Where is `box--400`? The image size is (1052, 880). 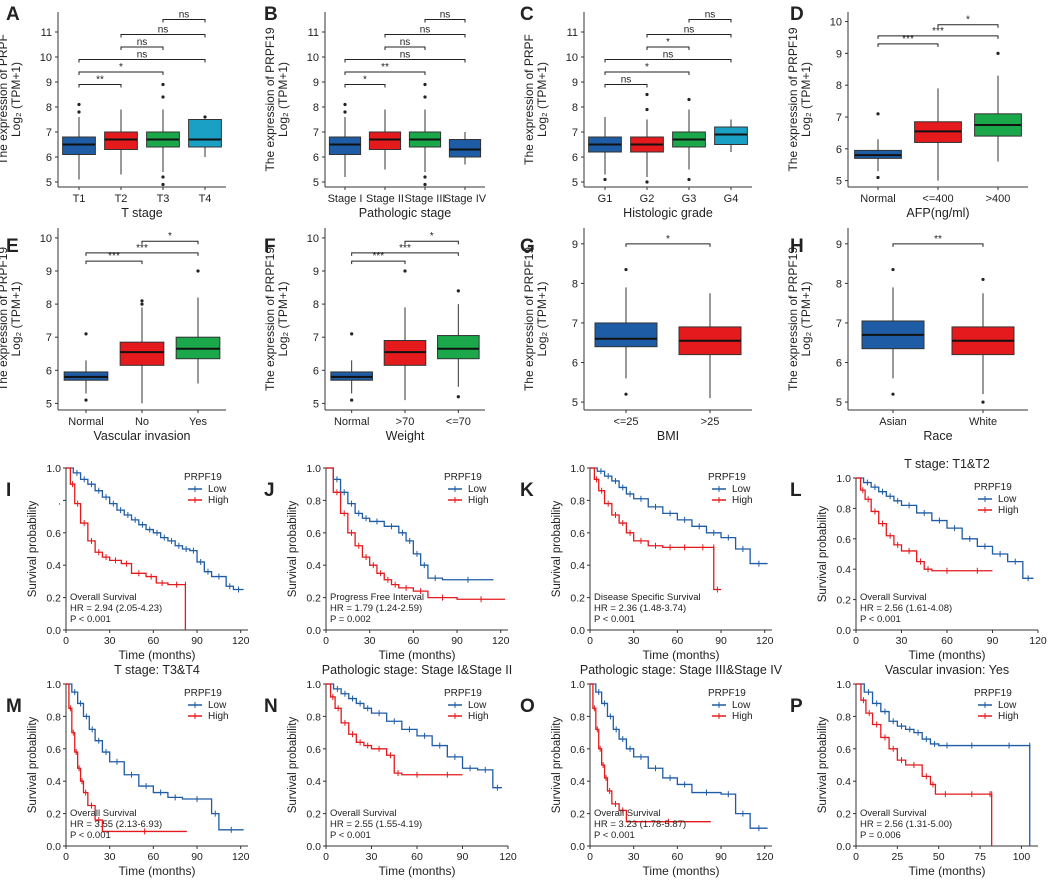 box--400 is located at coordinates (998, 106).